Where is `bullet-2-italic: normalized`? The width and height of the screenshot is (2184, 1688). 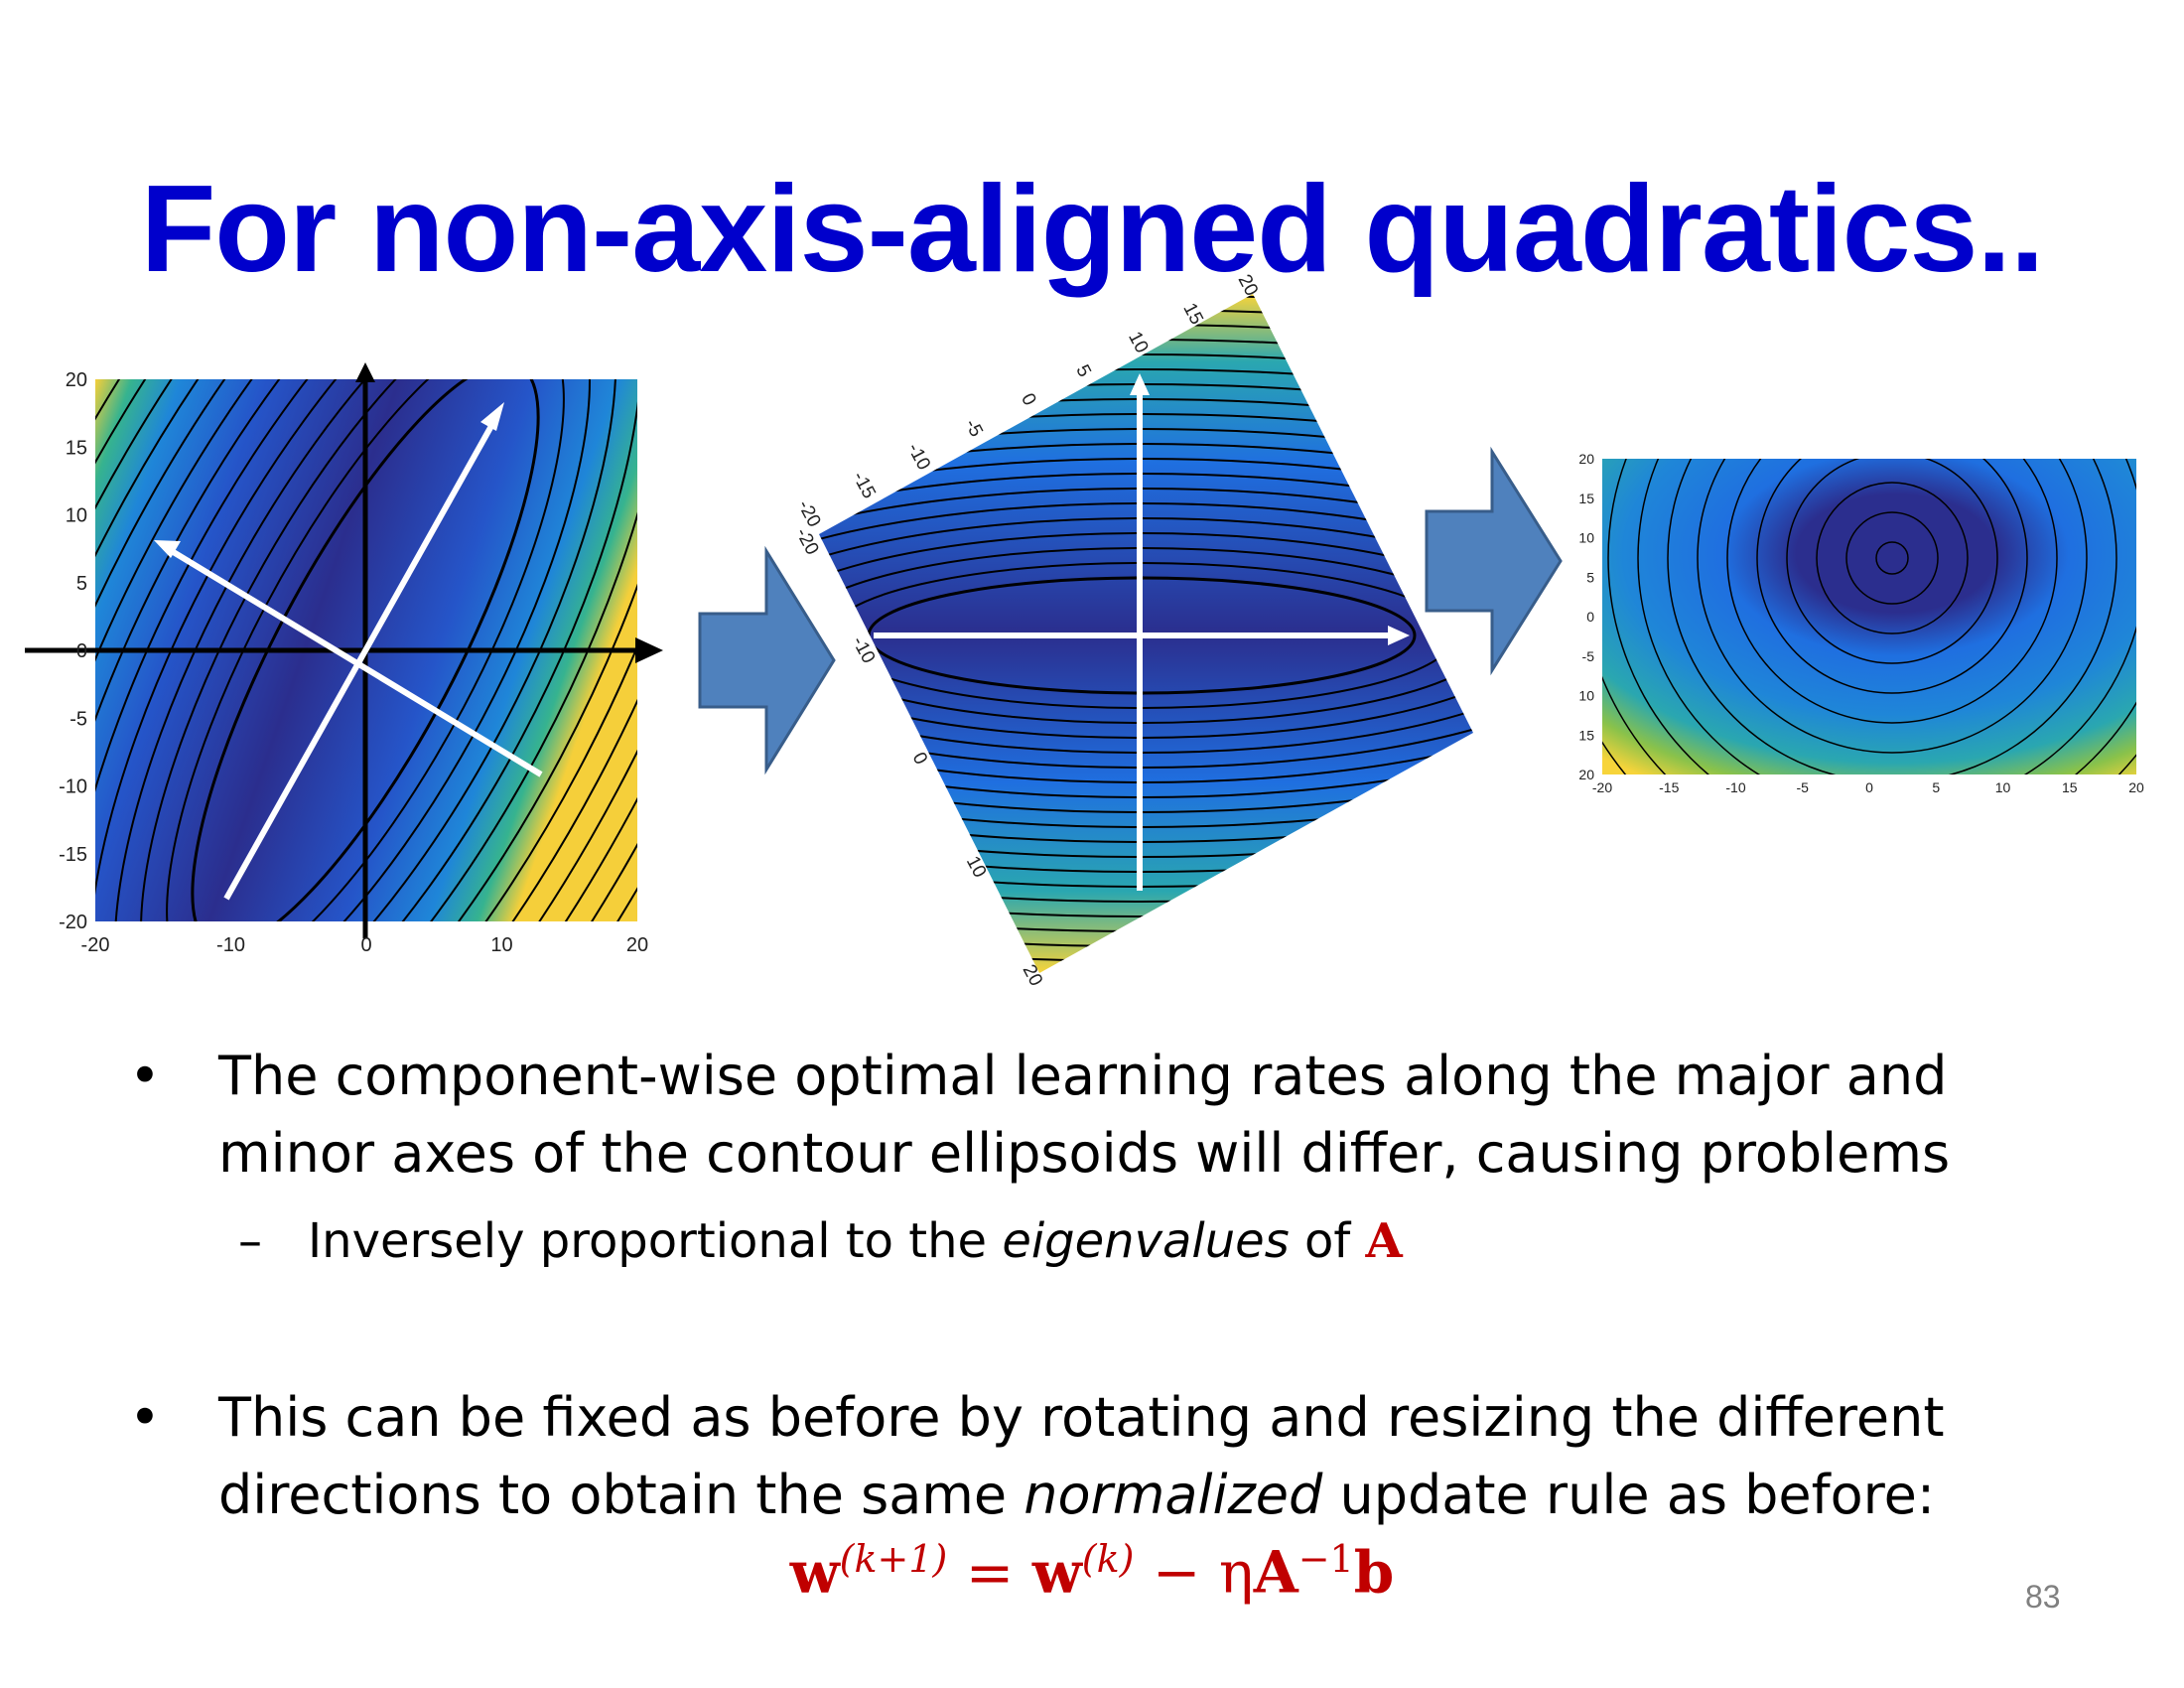 bullet-2-italic: normalized is located at coordinates (1173, 1495).